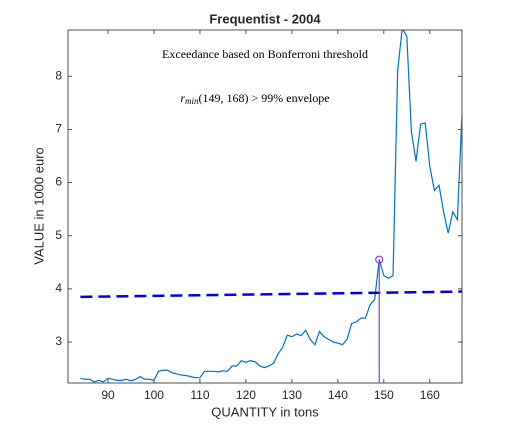  I want to click on x-tick-label: 90, so click(108, 395).